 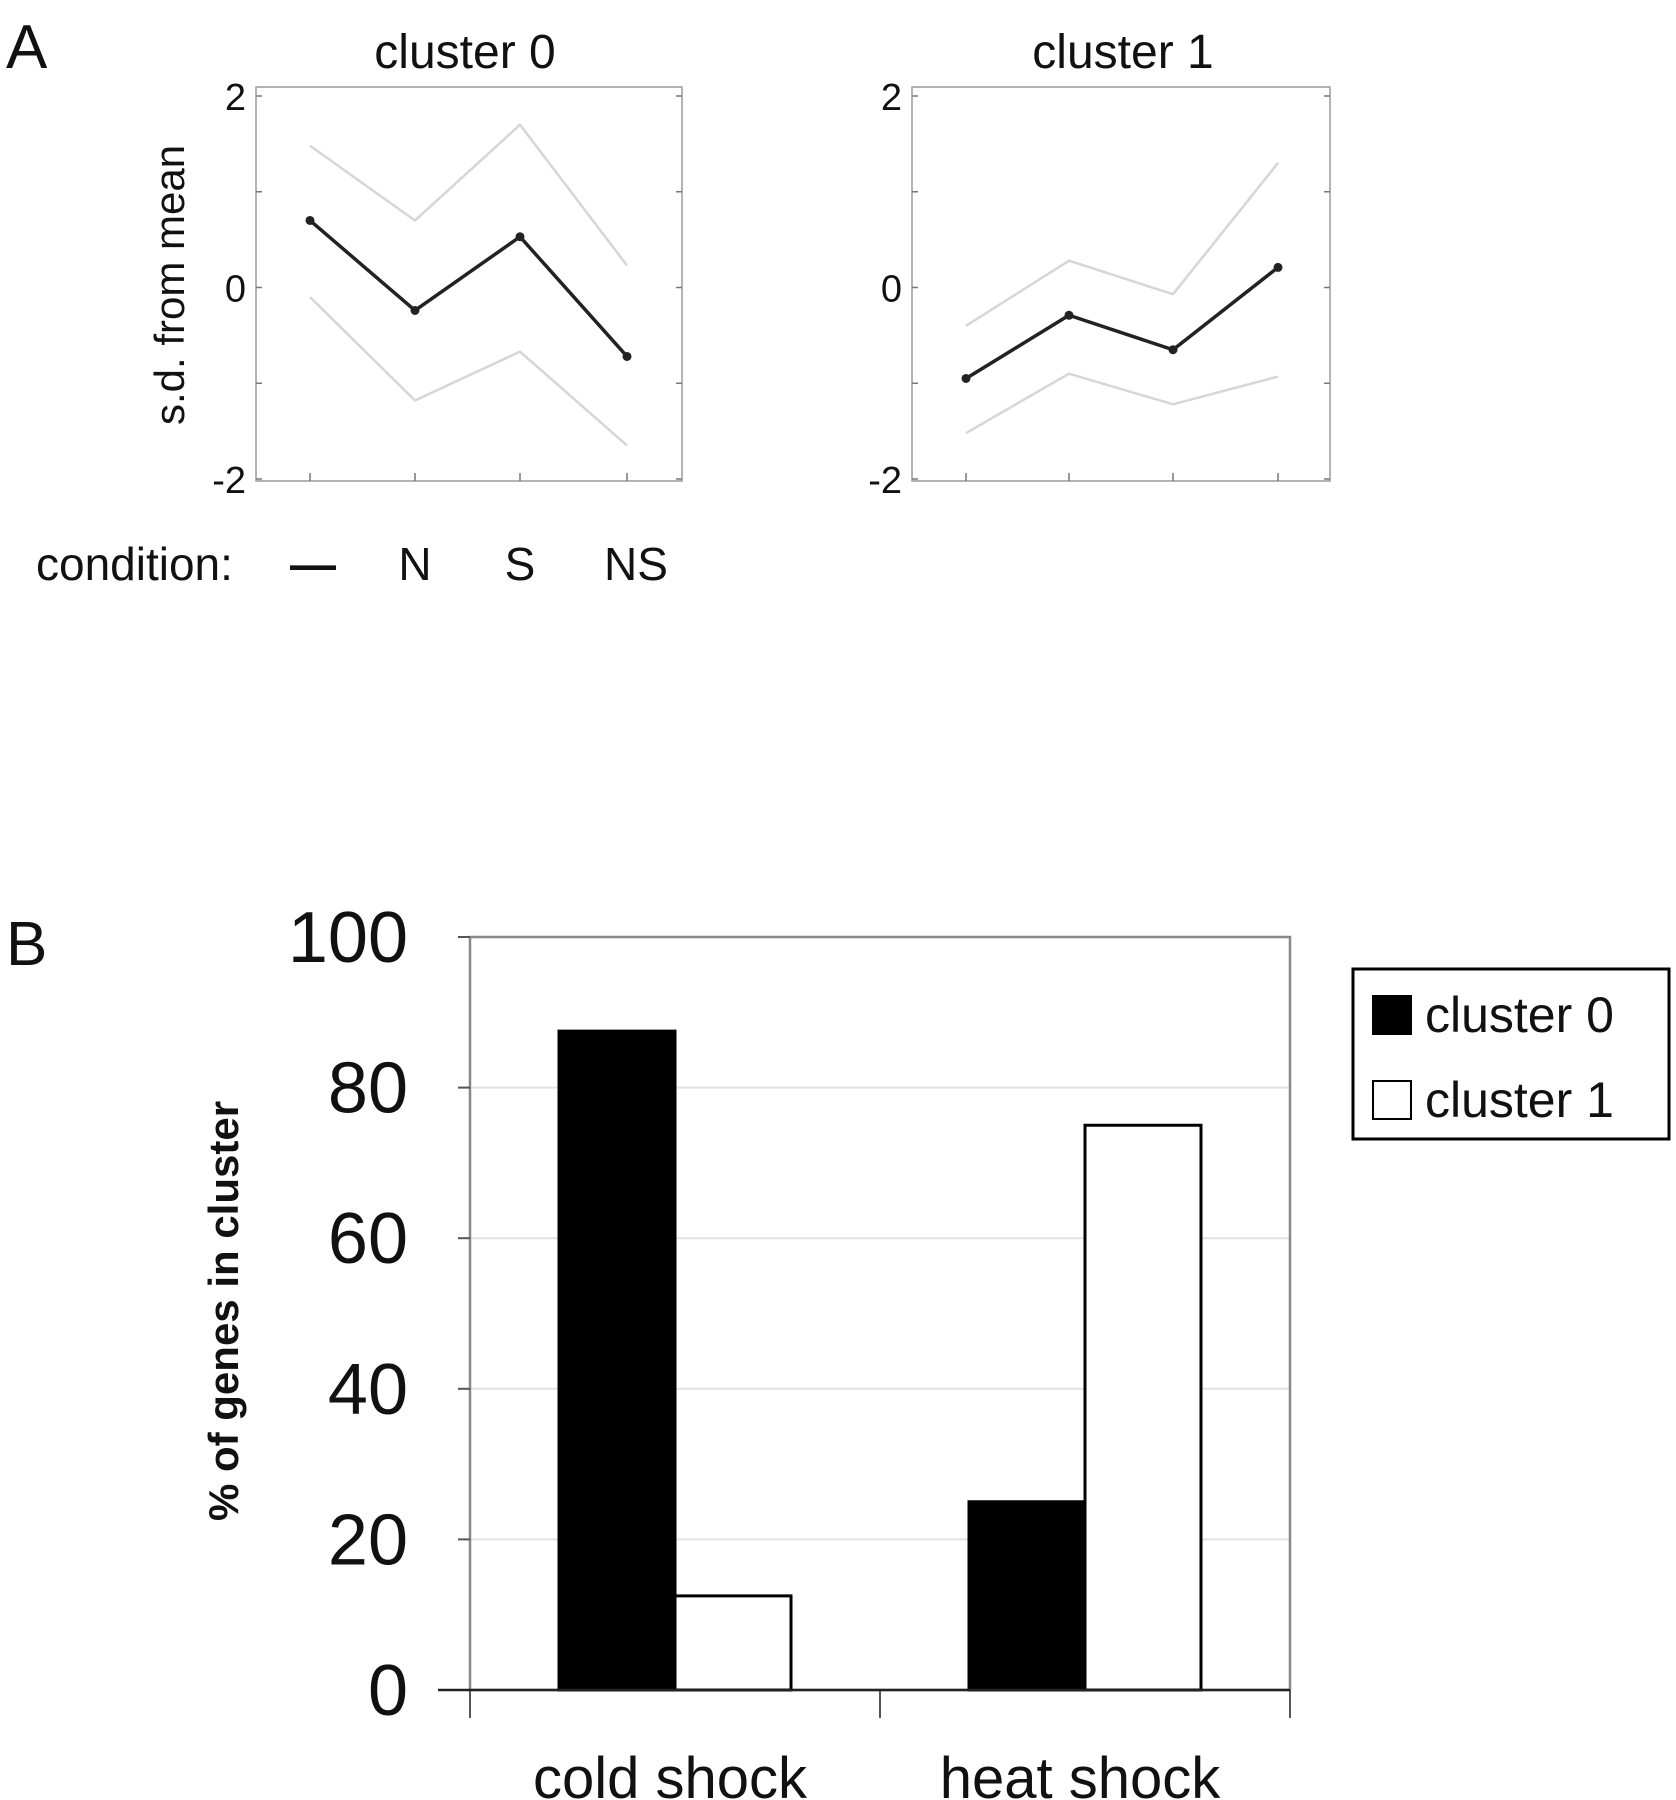 What do you see at coordinates (1081, 1773) in the screenshot?
I see `bar-chart-category-label: heat shock` at bounding box center [1081, 1773].